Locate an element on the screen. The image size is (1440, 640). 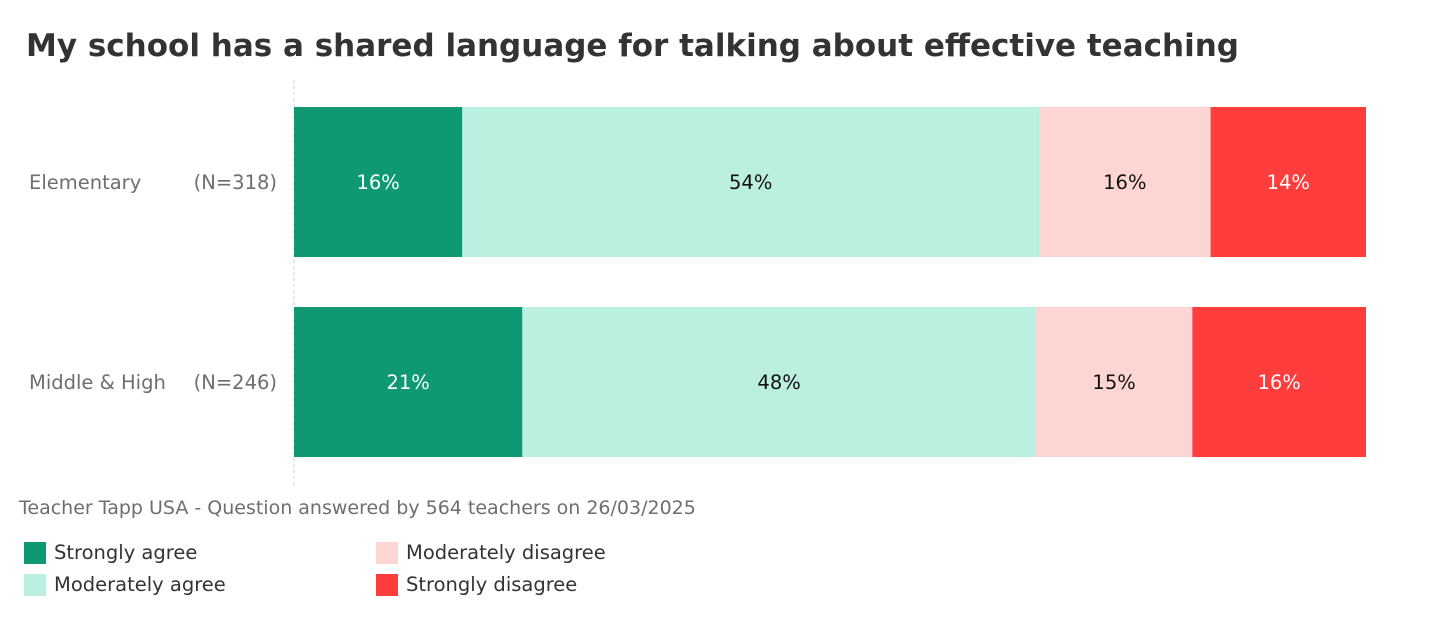
category-n-label: (N=246) is located at coordinates (235, 382).